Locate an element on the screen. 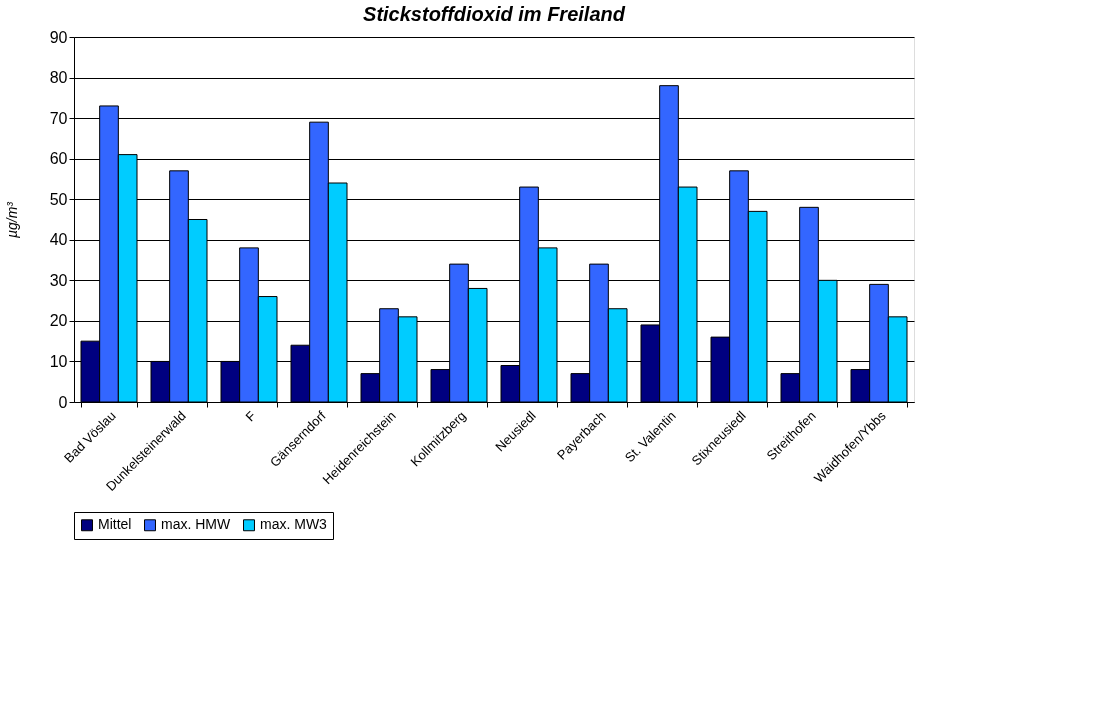 This screenshot has width=1093, height=715. y-tick-label: 50 is located at coordinates (58, 199).